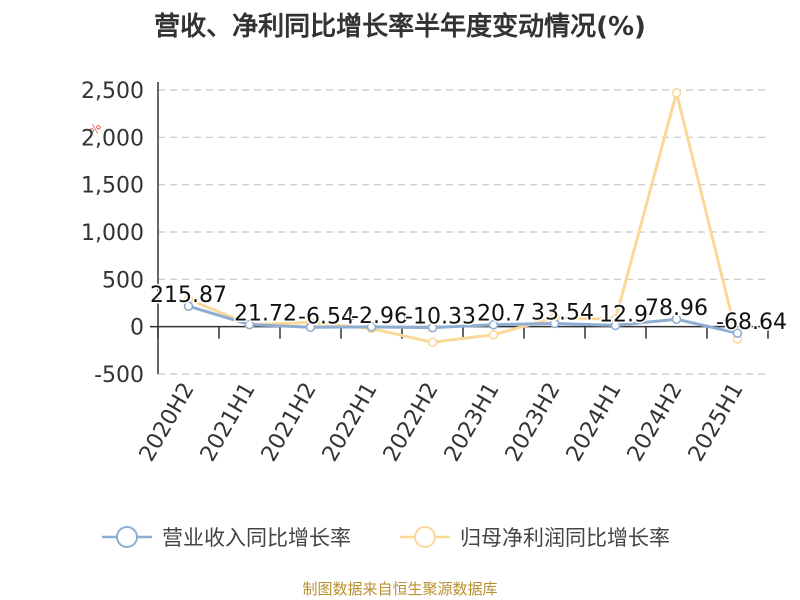  Describe the element at coordinates (655, 422) in the screenshot. I see `x-tick-label: 2024H2` at that location.